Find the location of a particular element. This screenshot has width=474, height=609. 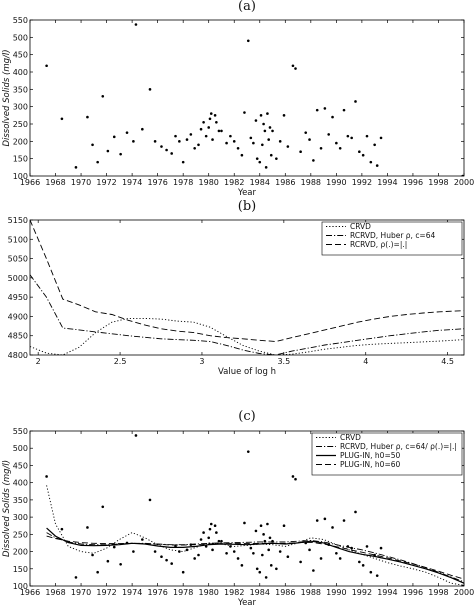

y-tick-label: 4850 is located at coordinates (18, 336).